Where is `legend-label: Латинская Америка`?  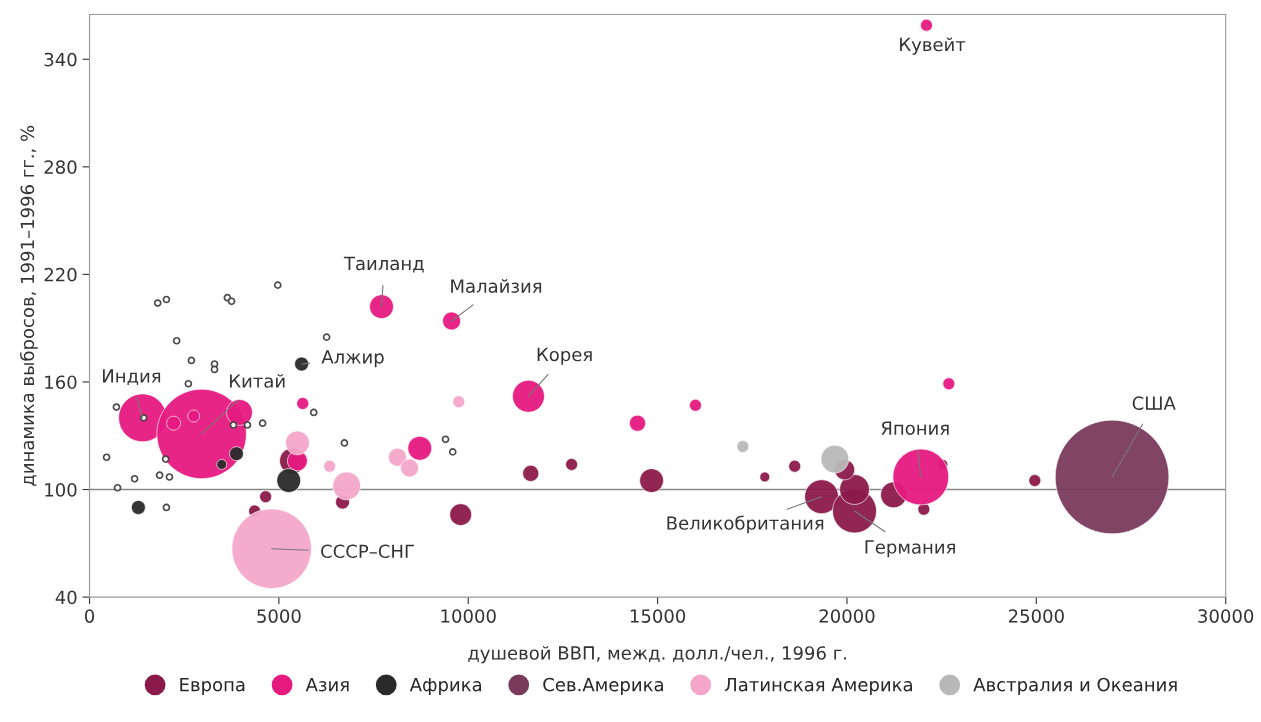 legend-label: Латинская Америка is located at coordinates (818, 686).